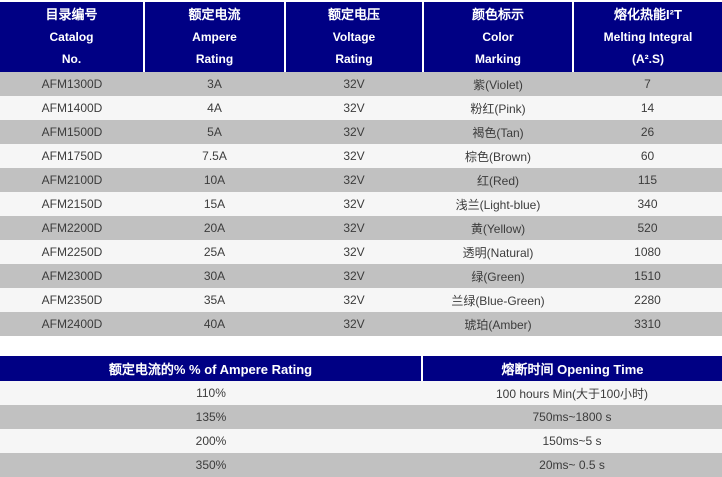 This screenshot has width=722, height=477. I want to click on table-cell: AFM2400D, so click(72, 324).